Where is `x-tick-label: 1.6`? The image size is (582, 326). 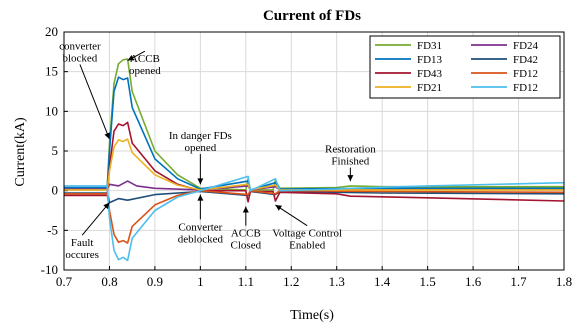 x-tick-label: 1.6 is located at coordinates (473, 281).